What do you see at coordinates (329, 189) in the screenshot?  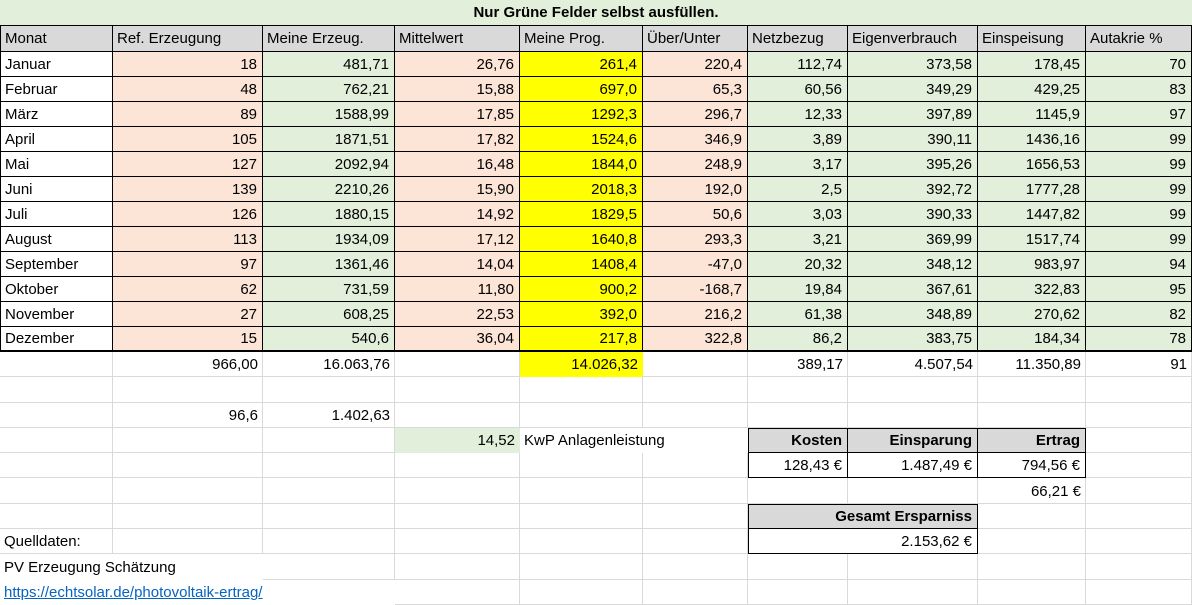 I see `cell-meine-erzeugung: 2210,26` at bounding box center [329, 189].